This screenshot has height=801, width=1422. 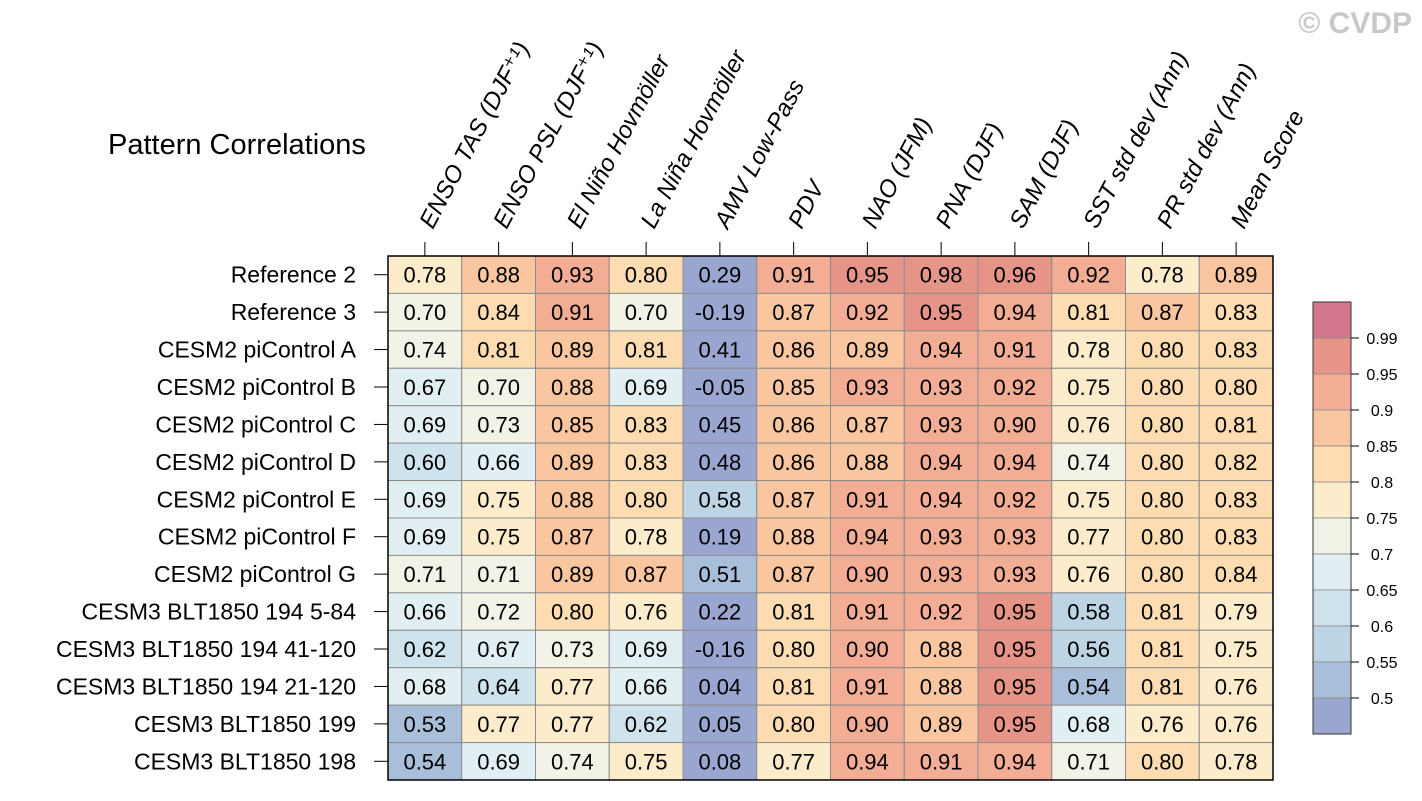 I want to click on cell-value-label: 0.73, so click(x=498, y=424).